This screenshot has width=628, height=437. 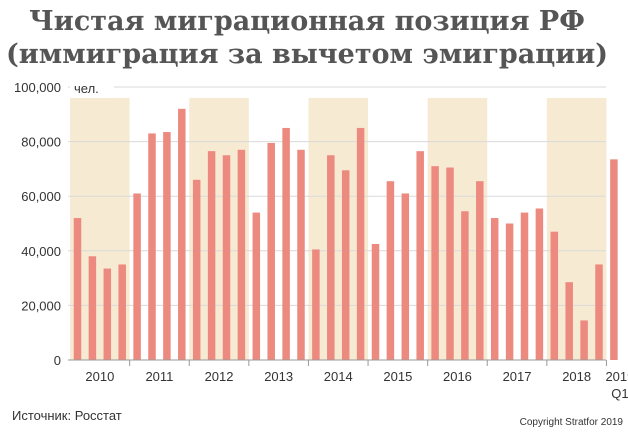 What do you see at coordinates (159, 376) in the screenshot?
I see `x-tick-label: 2011` at bounding box center [159, 376].